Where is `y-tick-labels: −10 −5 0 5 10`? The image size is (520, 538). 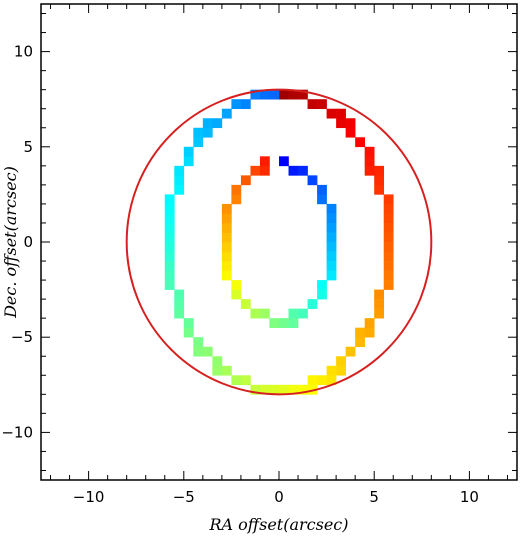
y-tick-labels: −10 −5 0 5 10 is located at coordinates (17, 242).